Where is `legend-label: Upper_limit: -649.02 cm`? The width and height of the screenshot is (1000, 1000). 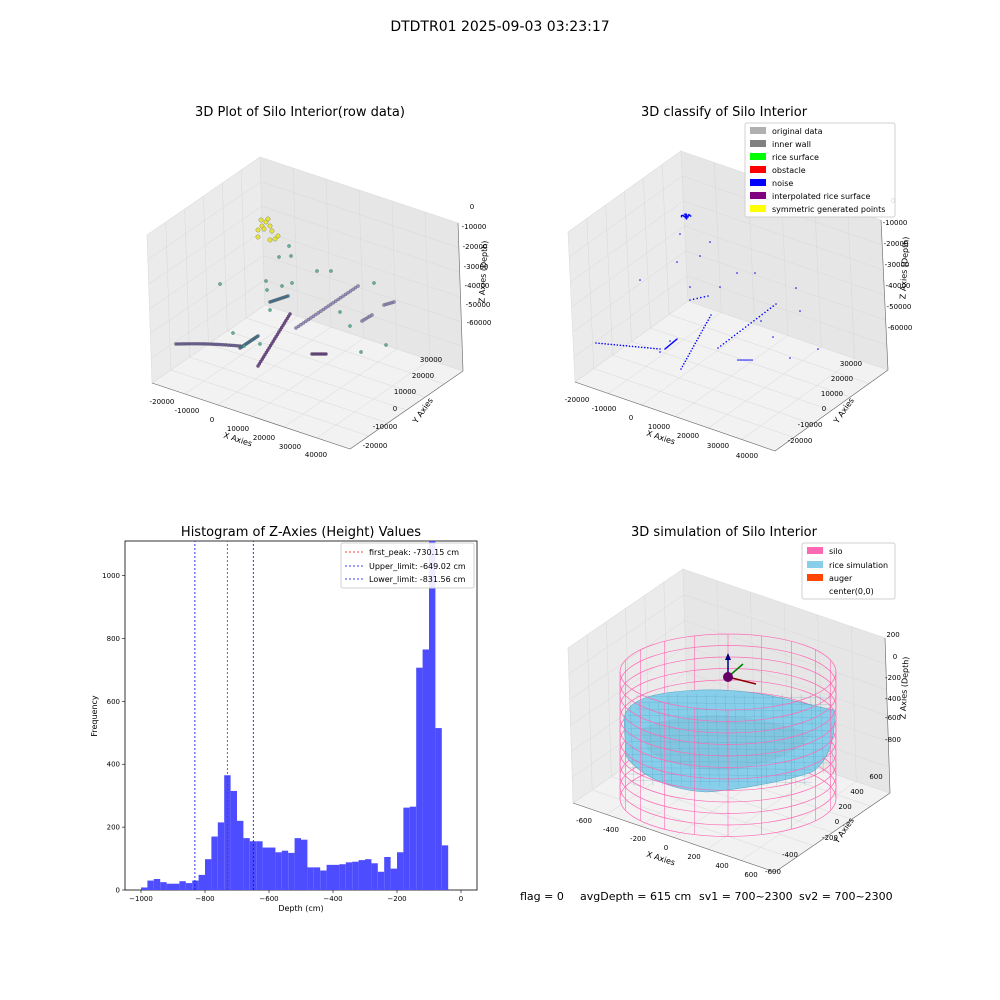 legend-label: Upper_limit: -649.02 cm is located at coordinates (417, 566).